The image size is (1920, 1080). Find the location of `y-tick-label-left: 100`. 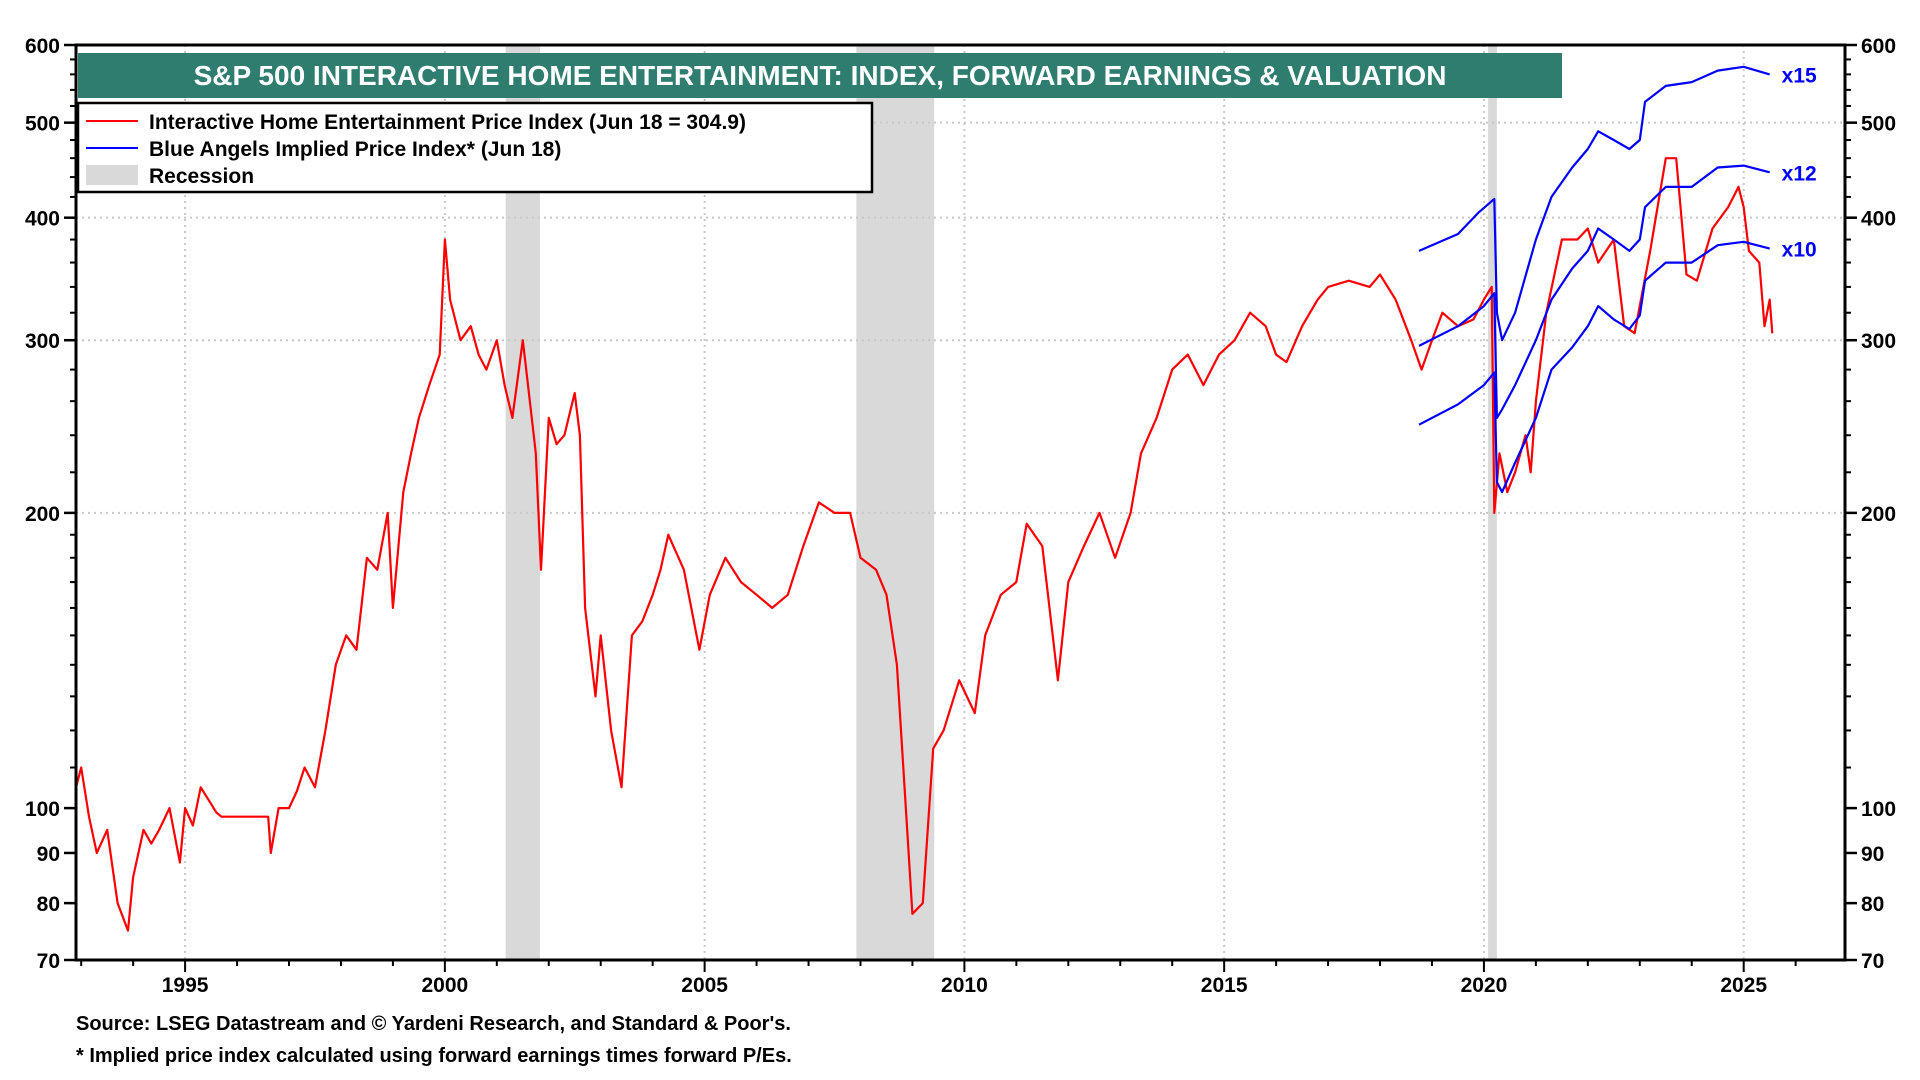

y-tick-label-left: 100 is located at coordinates (42, 809).